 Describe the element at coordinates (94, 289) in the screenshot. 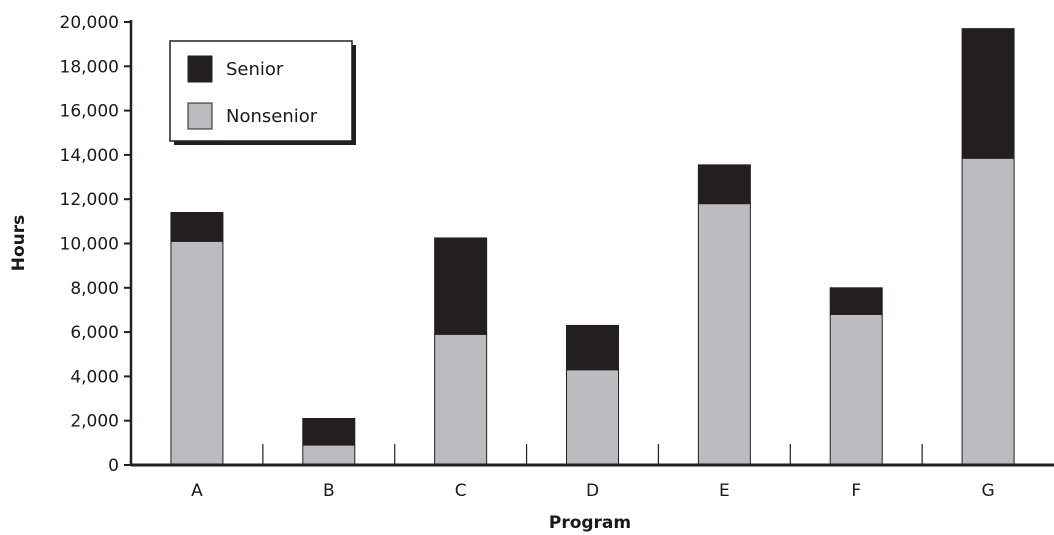

I see `y-tick-label: 8,000` at that location.